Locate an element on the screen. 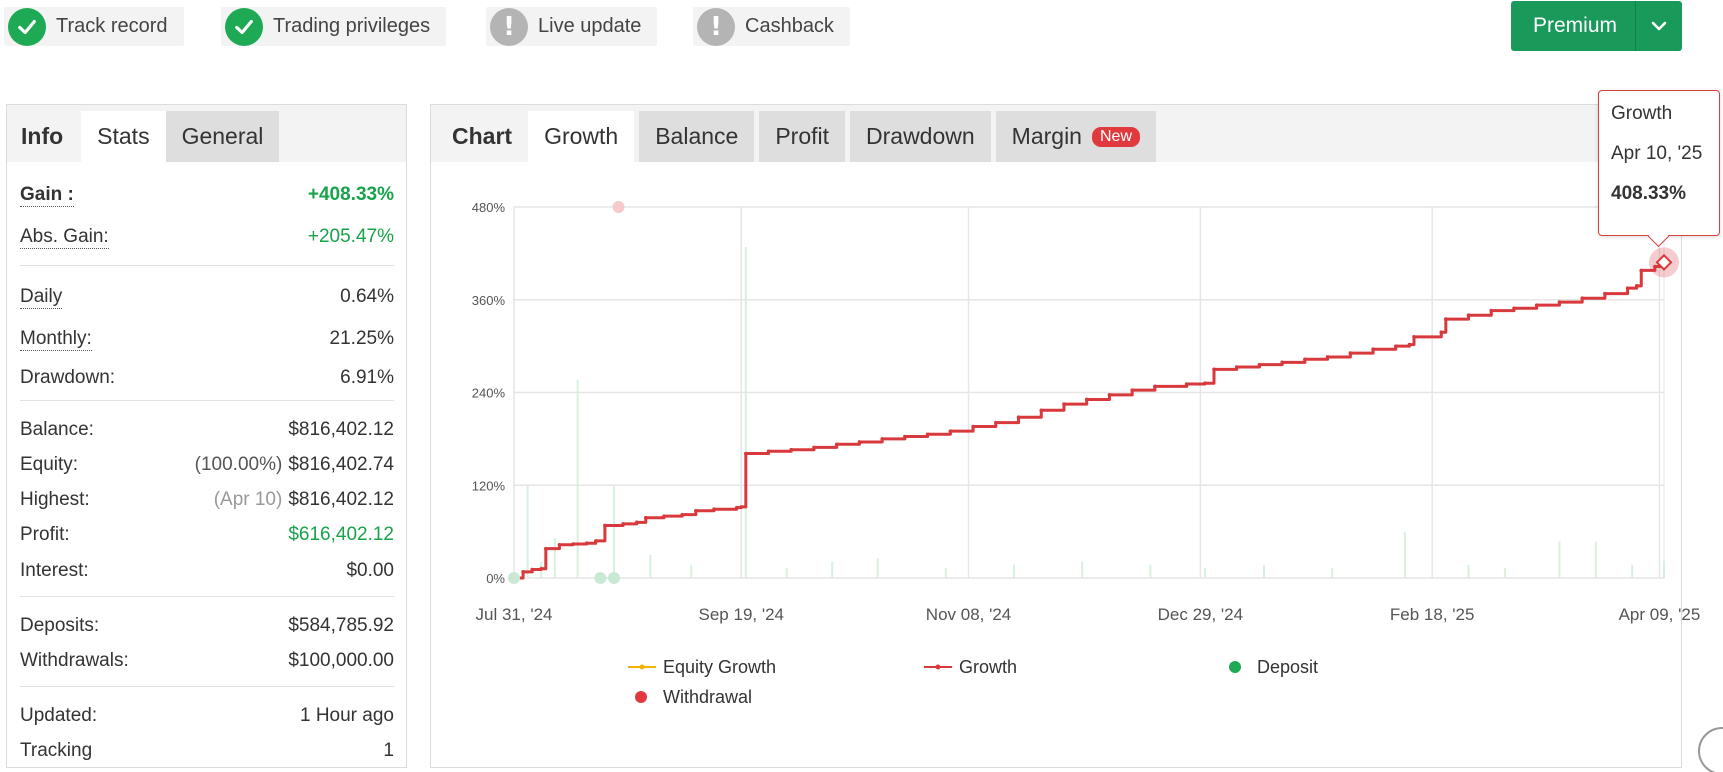 Image resolution: width=1723 pixels, height=772 pixels. deposit-marker is located at coordinates (600, 578).